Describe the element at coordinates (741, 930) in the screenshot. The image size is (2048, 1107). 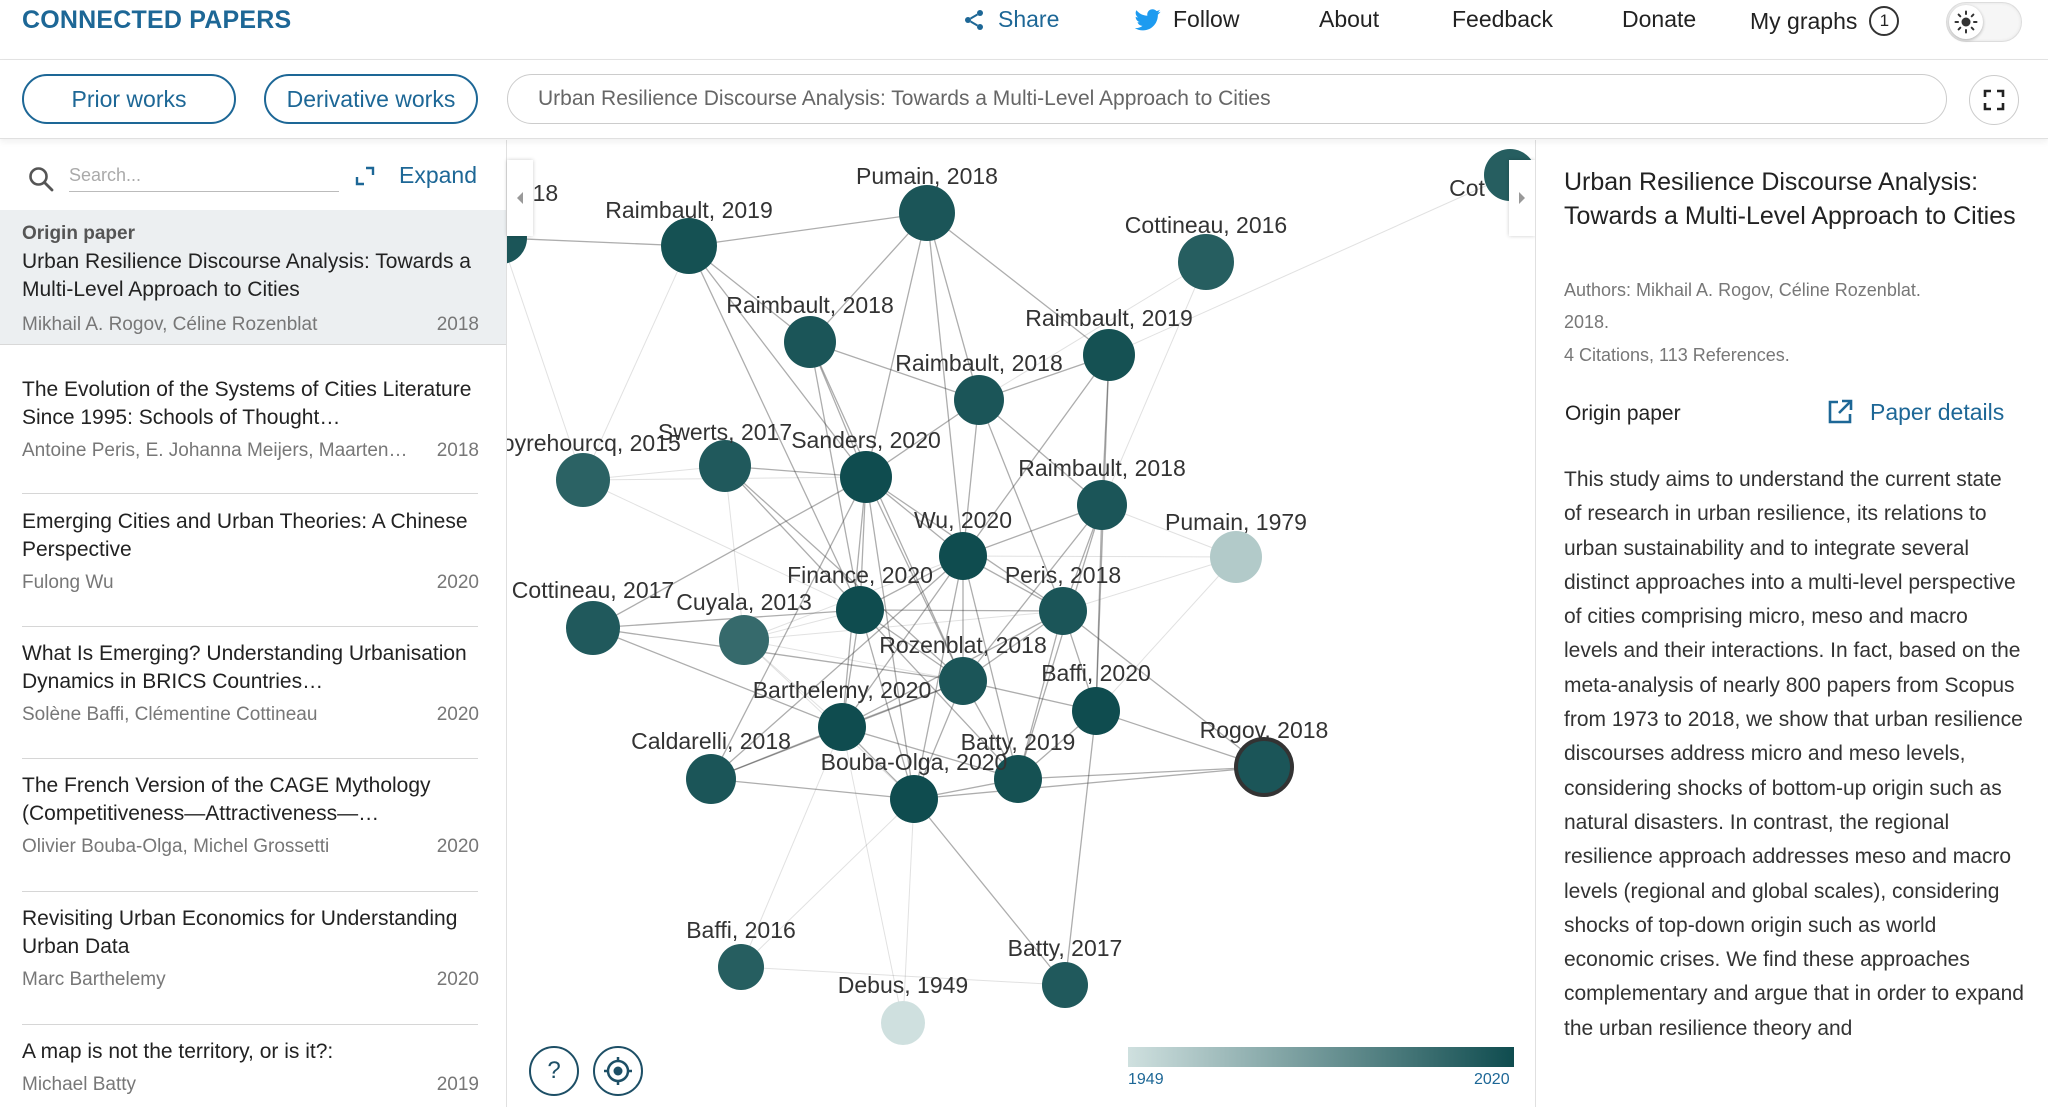
I see `graph-node-label: Baffi, 2016` at that location.